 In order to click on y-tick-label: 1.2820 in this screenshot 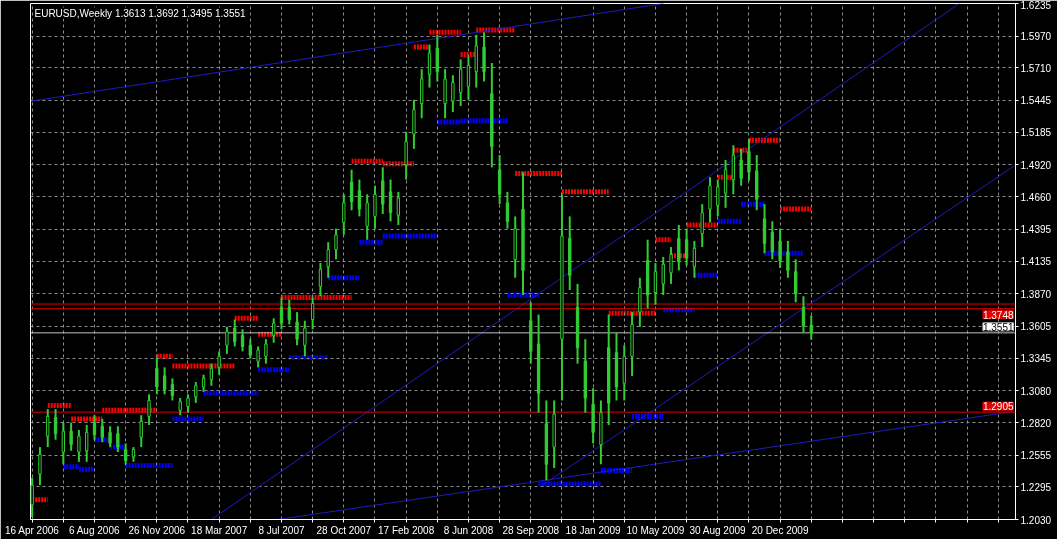, I will do `click(1036, 423)`.